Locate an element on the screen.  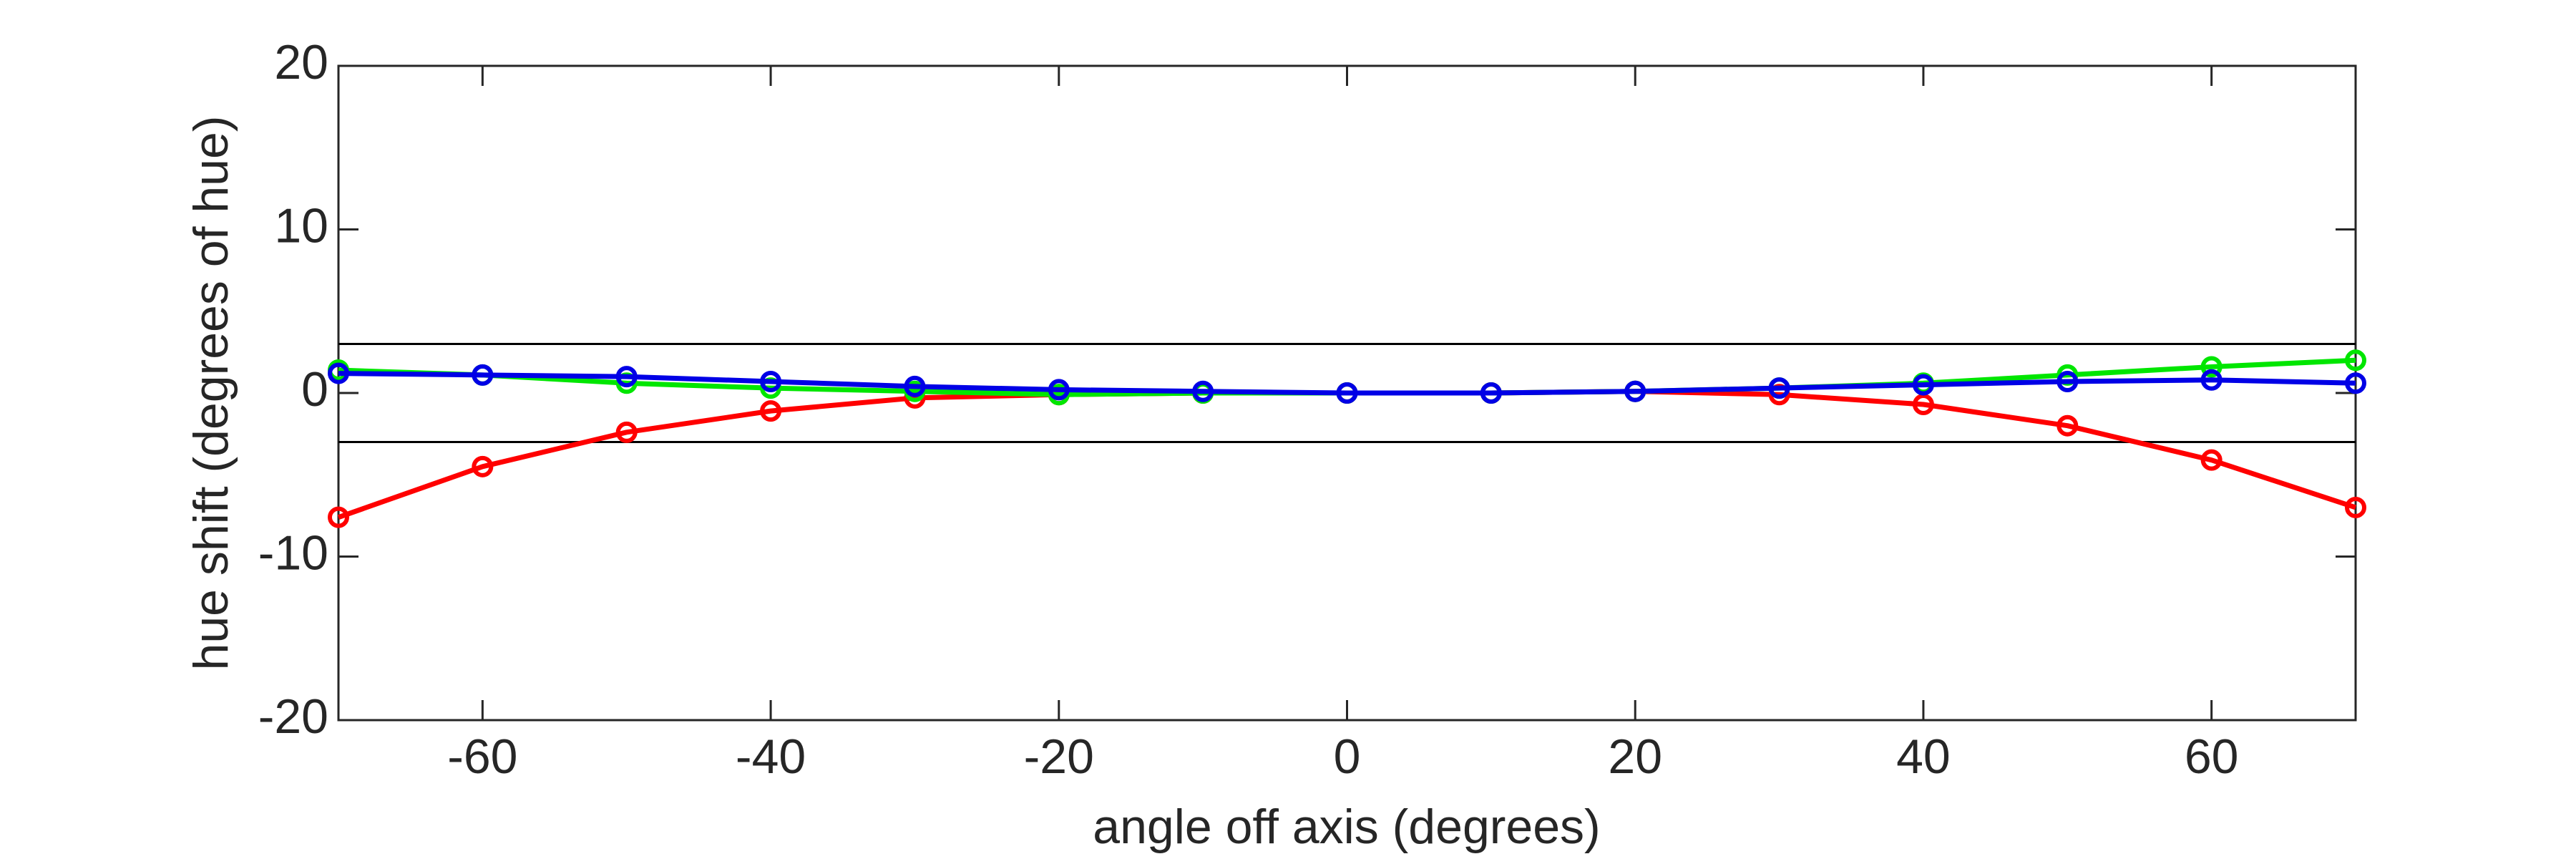
x-tick-label: 0 is located at coordinates (1347, 756).